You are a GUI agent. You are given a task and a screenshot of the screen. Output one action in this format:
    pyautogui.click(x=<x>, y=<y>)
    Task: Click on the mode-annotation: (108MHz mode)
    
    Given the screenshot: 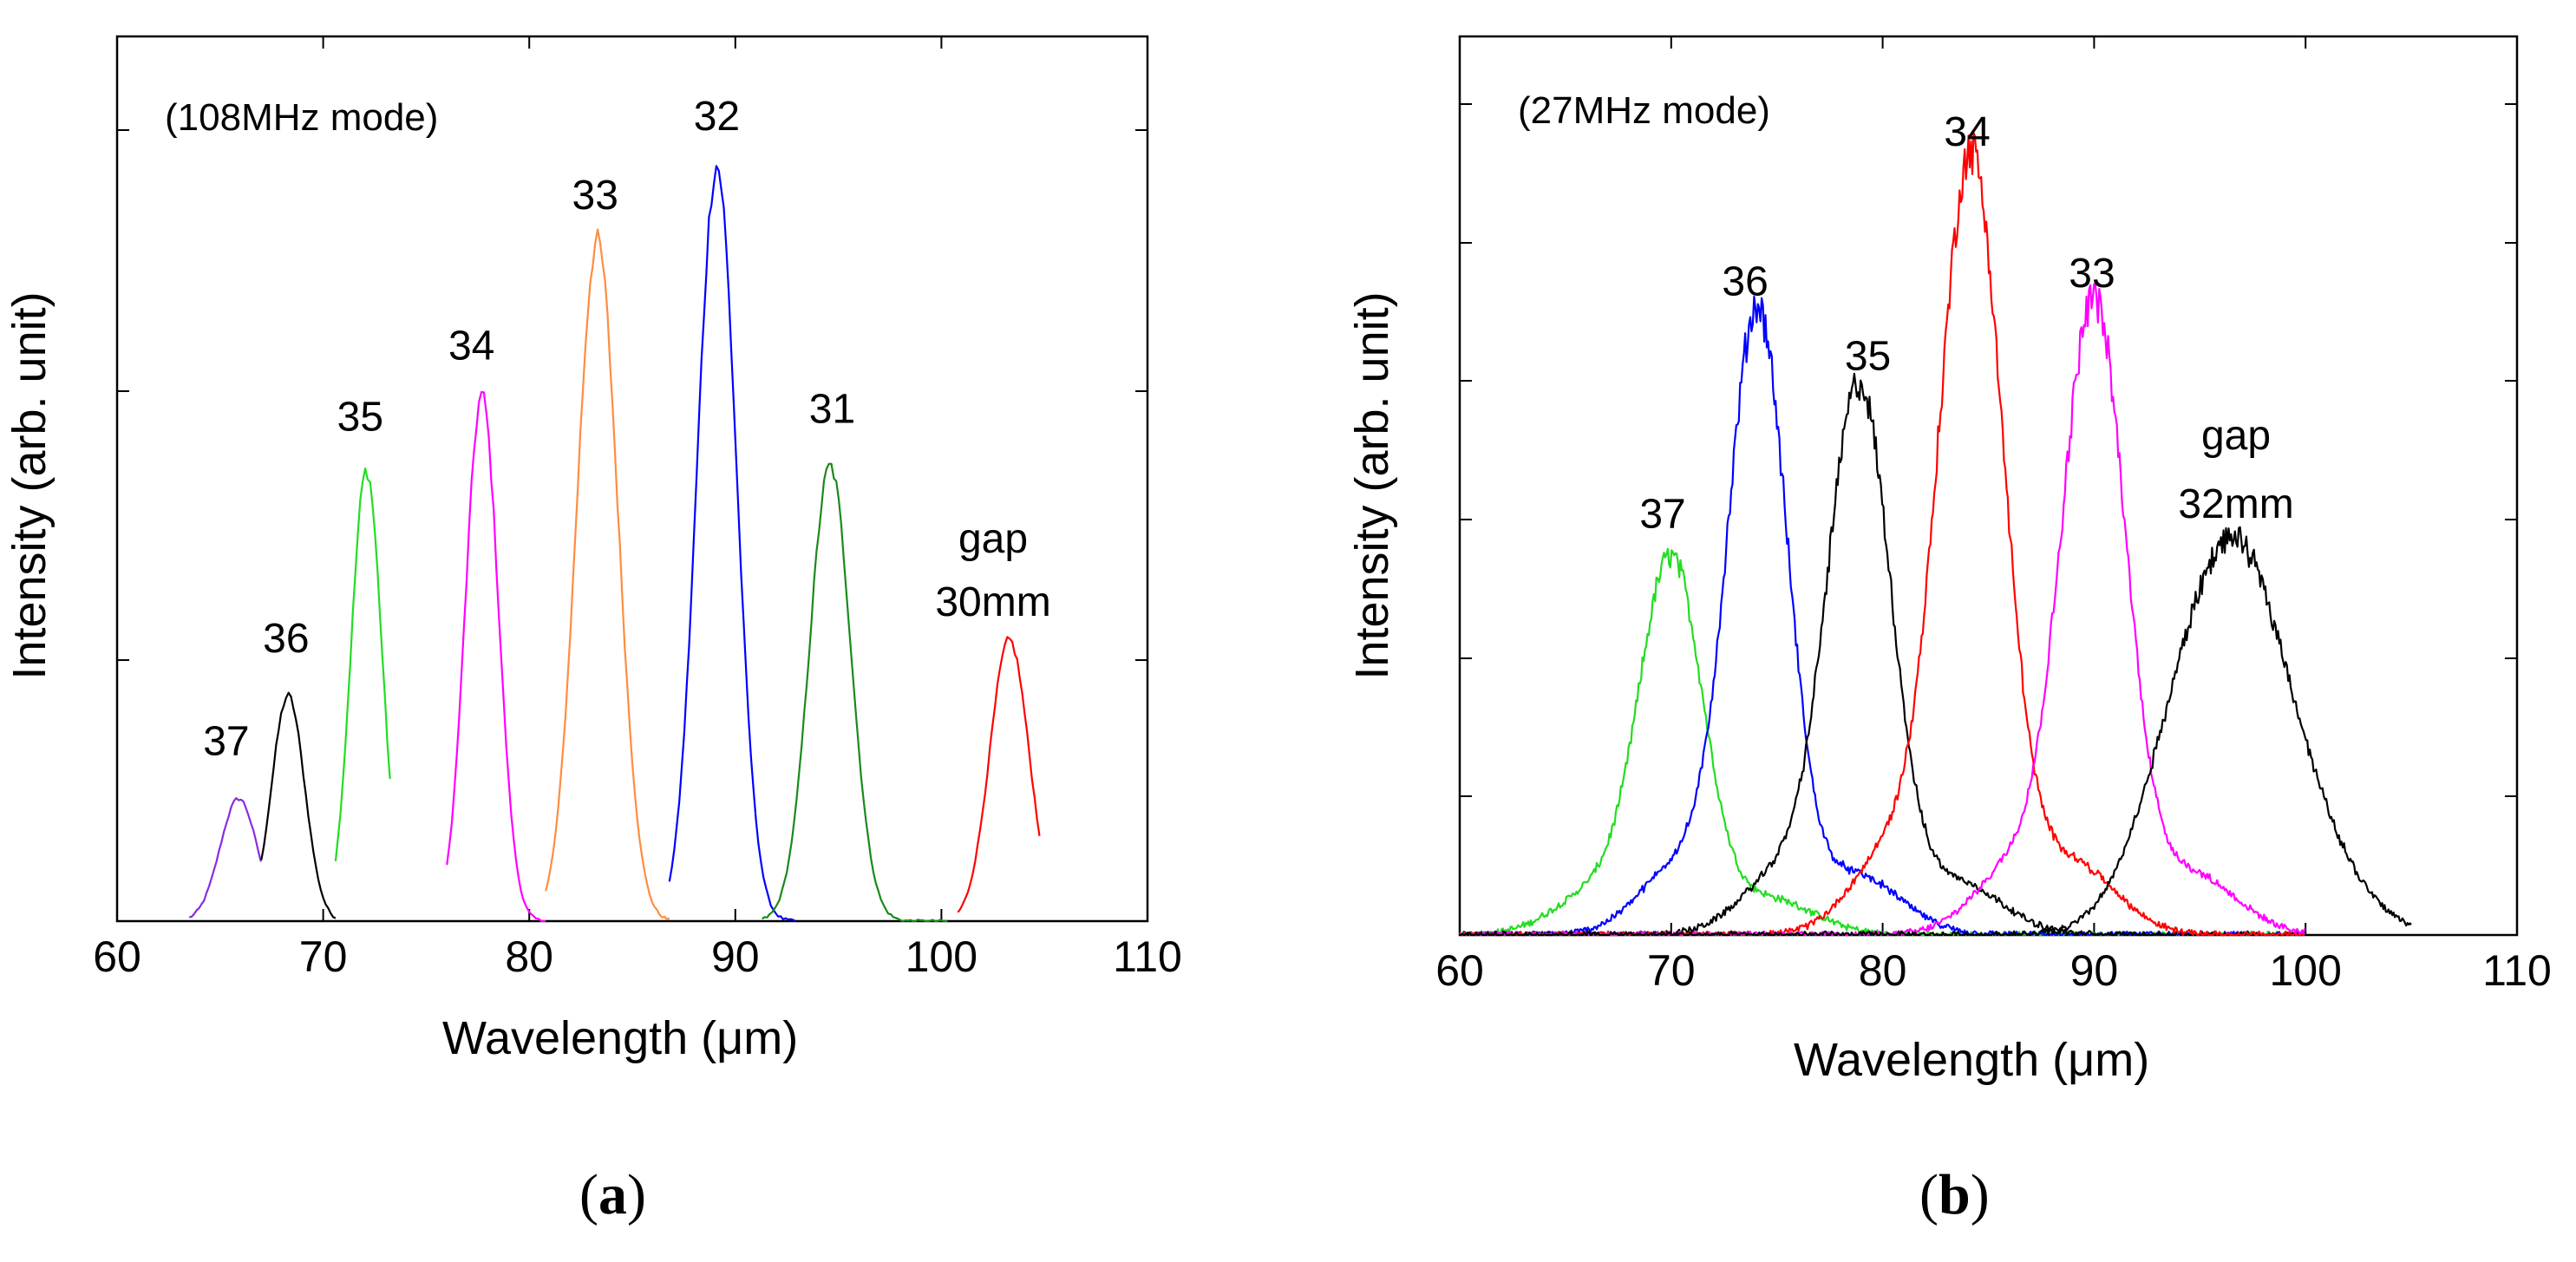 What is the action you would take?
    pyautogui.click(x=301, y=118)
    